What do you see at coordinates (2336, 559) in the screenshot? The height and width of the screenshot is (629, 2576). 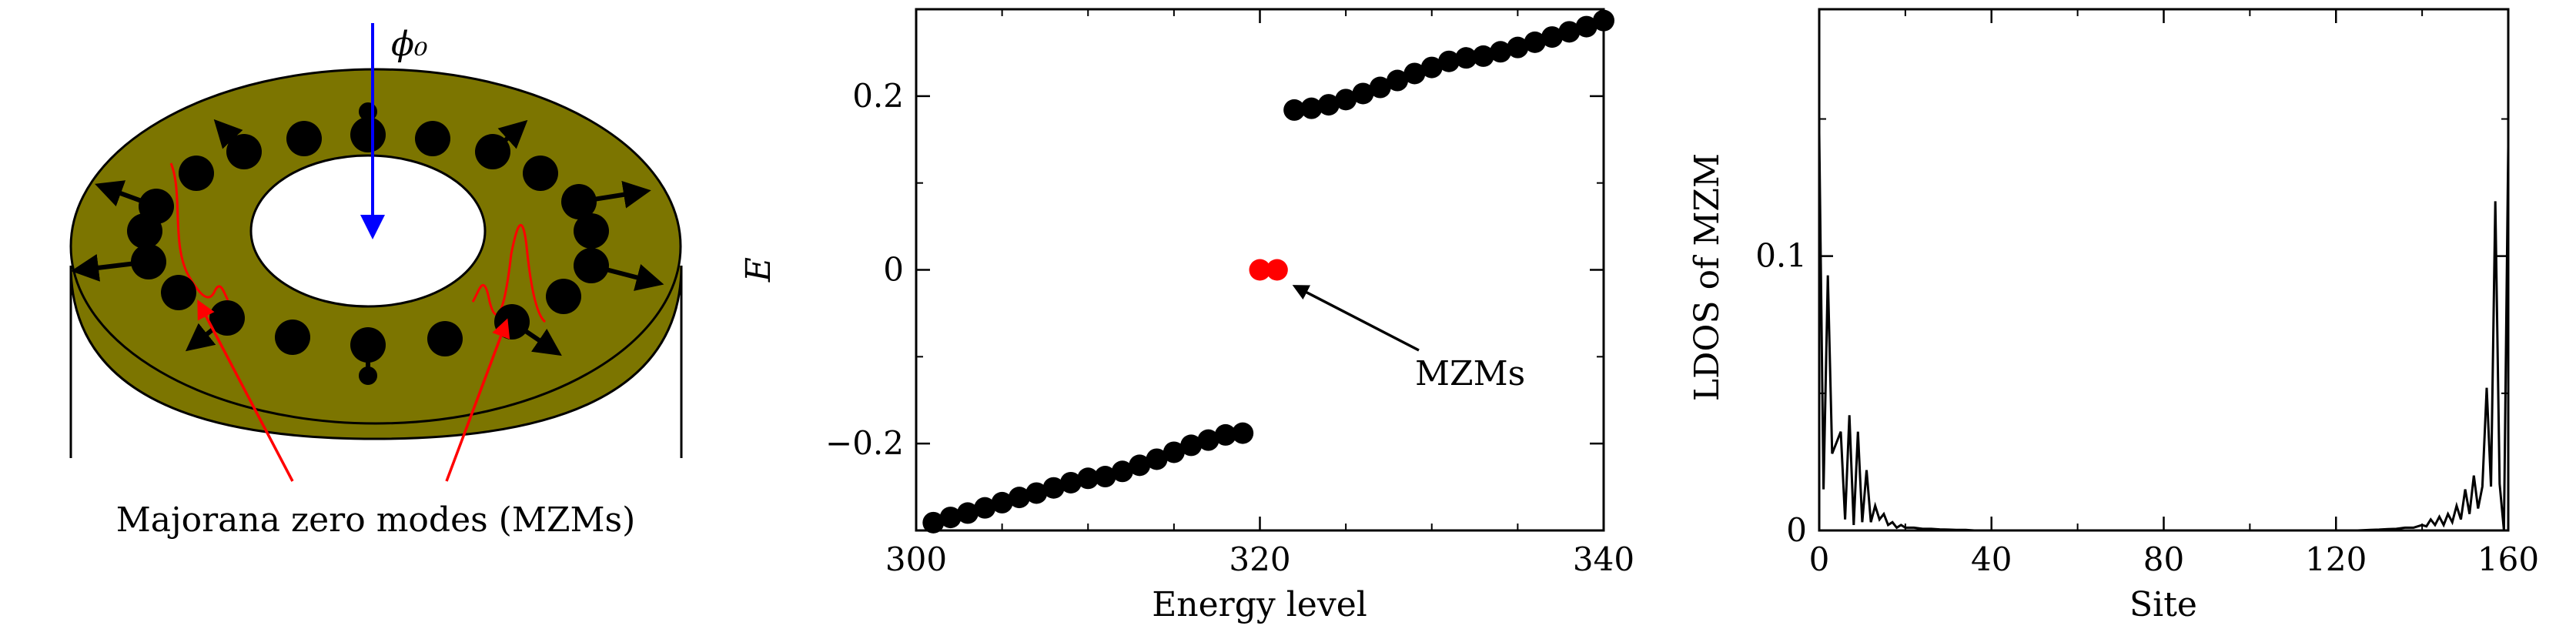 I see `x-tick-label: 120` at bounding box center [2336, 559].